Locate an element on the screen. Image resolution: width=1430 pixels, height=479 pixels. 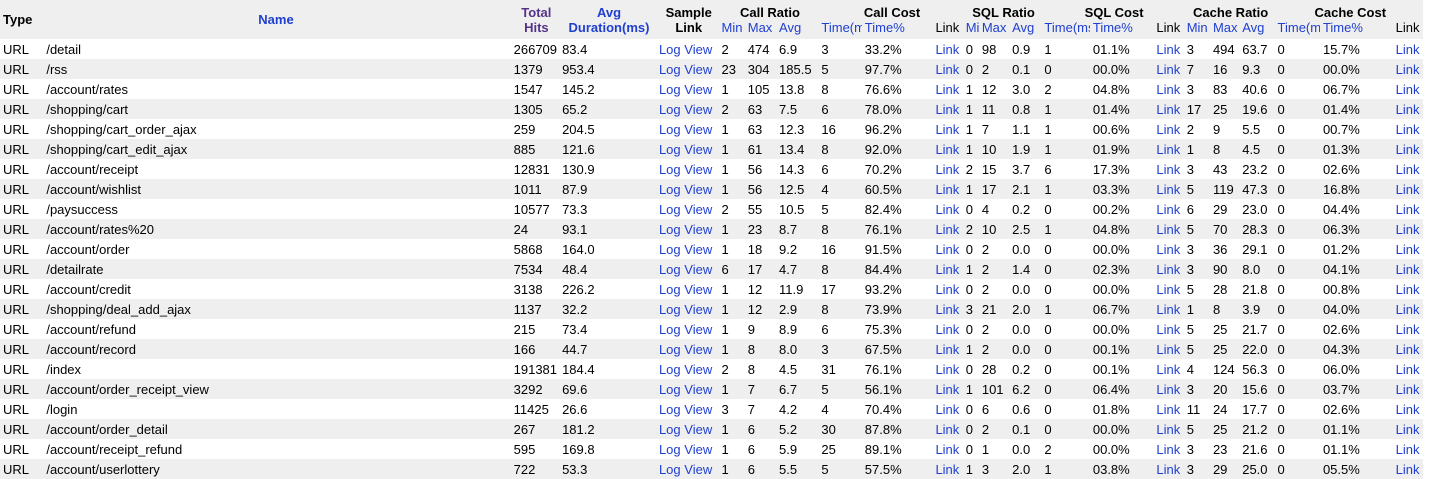
cache-ratio-avg-header: Avg is located at coordinates (1257, 29).